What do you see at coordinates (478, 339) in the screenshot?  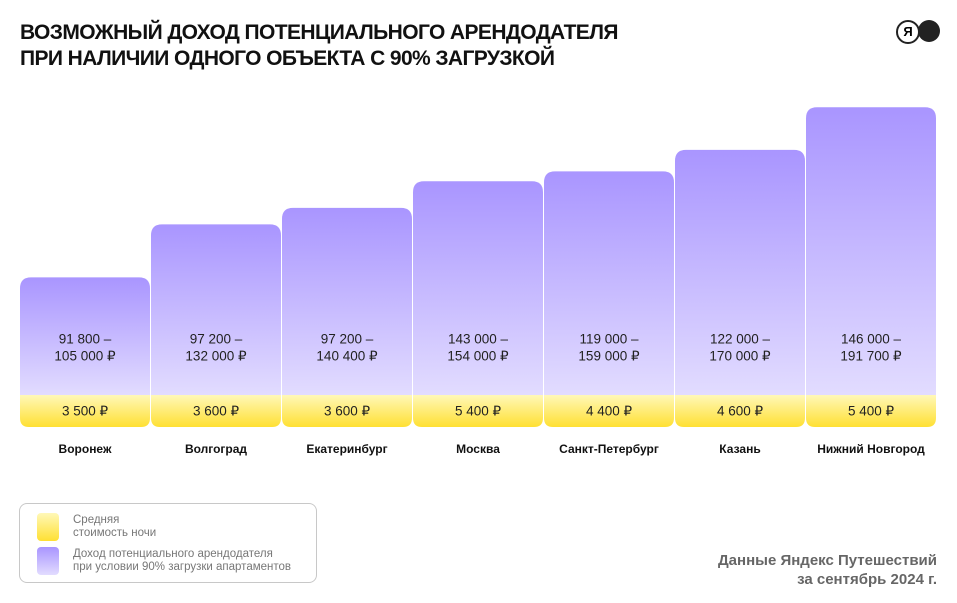 I see `income-low-label: 143 000 –` at bounding box center [478, 339].